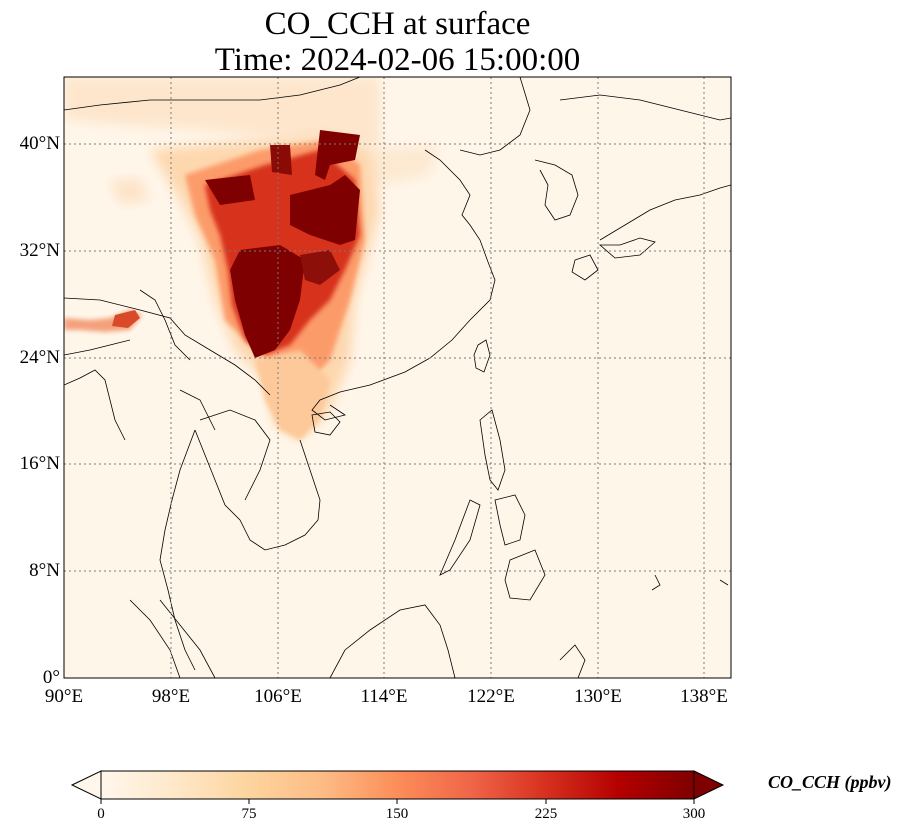 This screenshot has width=921, height=836. I want to click on x-tick-label: 90°E, so click(64, 696).